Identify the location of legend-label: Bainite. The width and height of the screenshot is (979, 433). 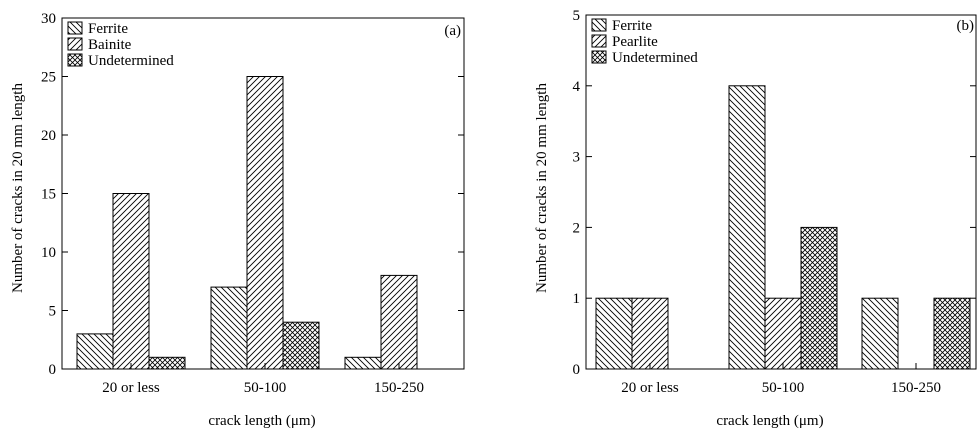
(110, 45).